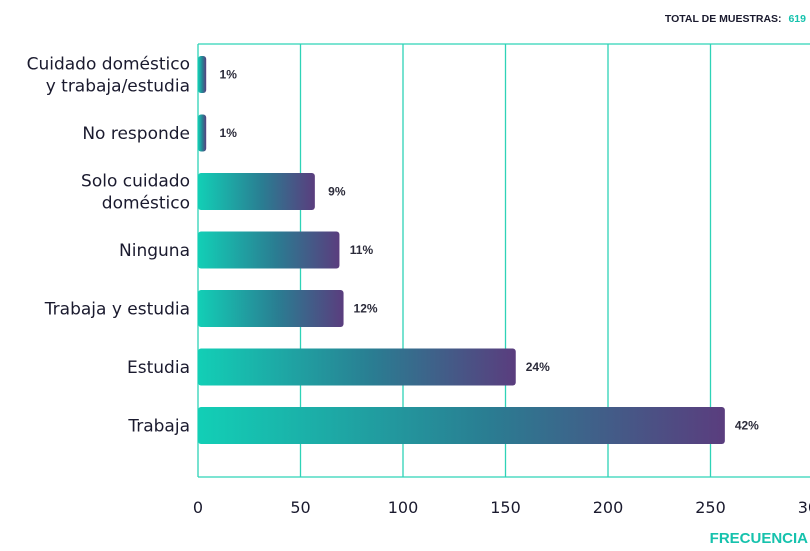 This screenshot has height=551, width=810. I want to click on data-label: 11%, so click(362, 250).